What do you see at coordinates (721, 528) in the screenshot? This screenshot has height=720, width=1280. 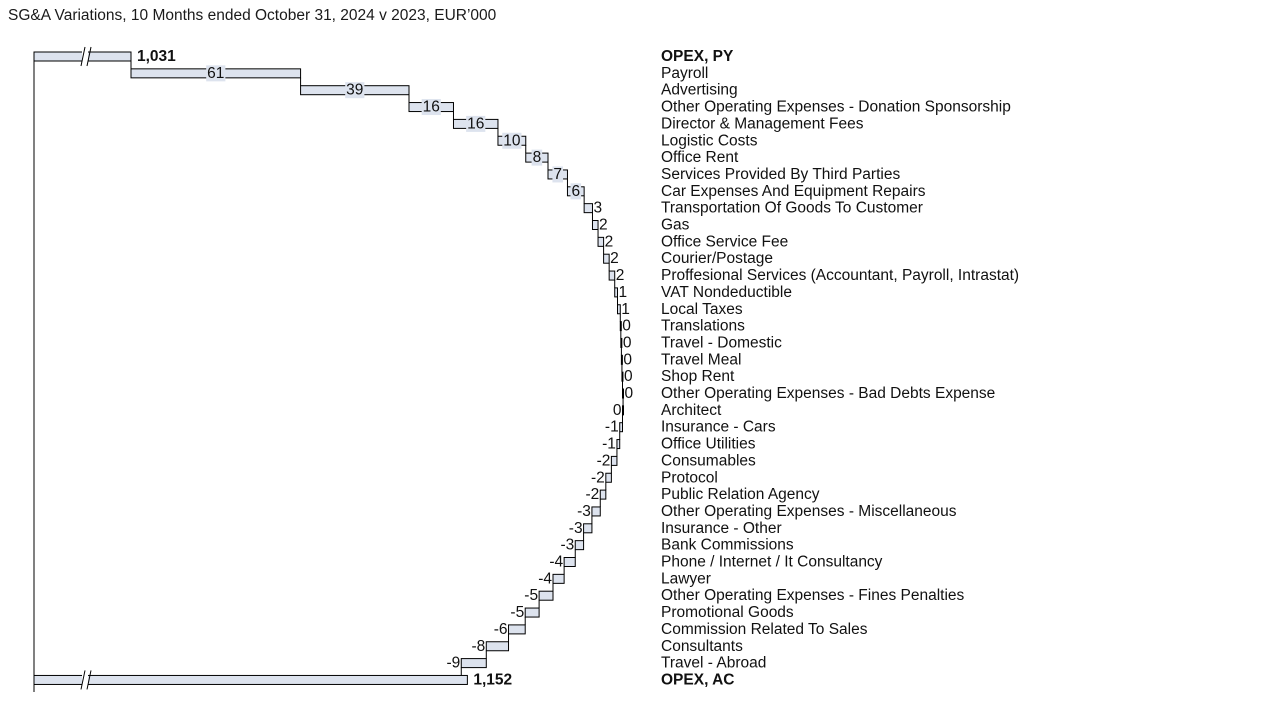 I see `category-label: Insurance - Other` at bounding box center [721, 528].